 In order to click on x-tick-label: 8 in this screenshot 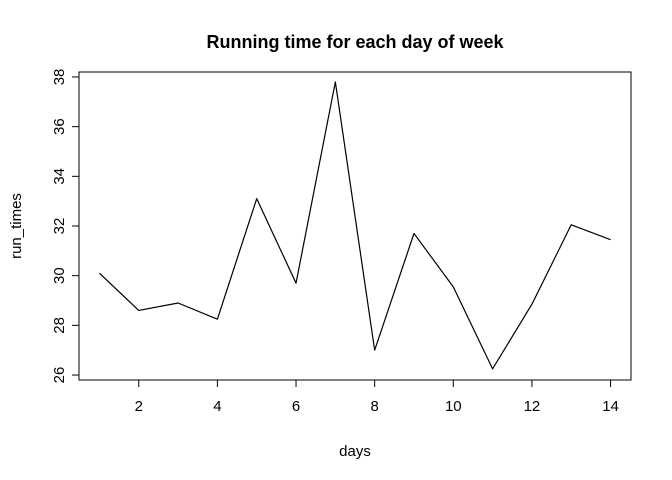, I will do `click(374, 406)`.